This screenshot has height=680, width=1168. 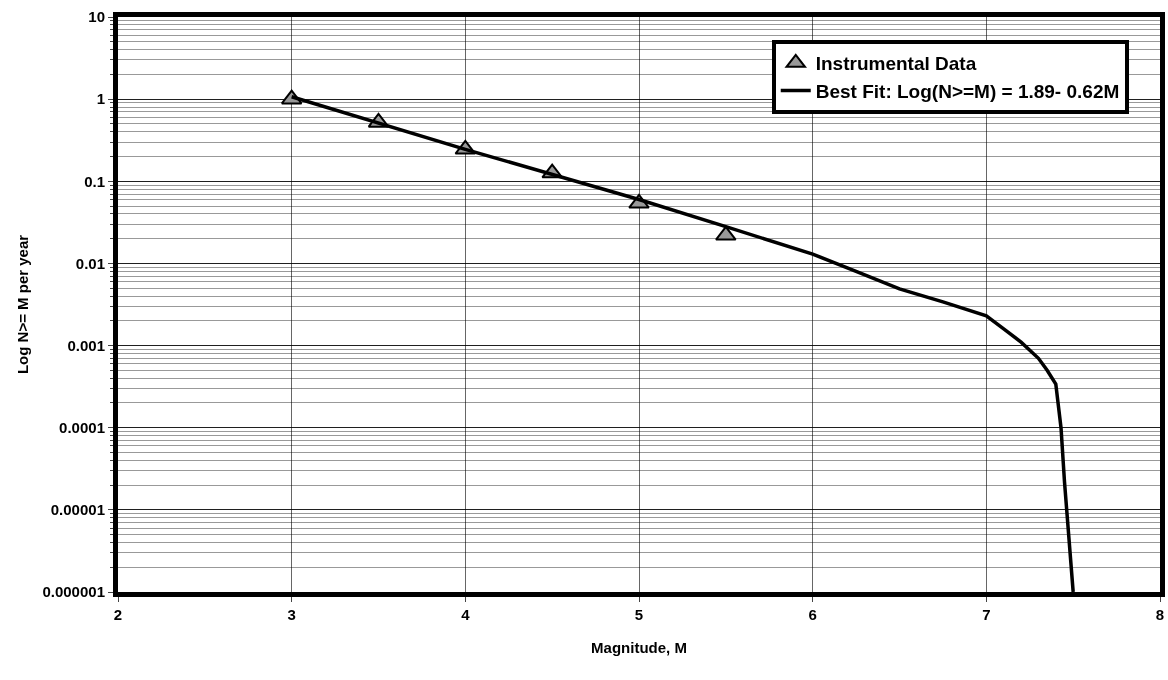 What do you see at coordinates (77, 510) in the screenshot?
I see `y-tick-label: 0.00001` at bounding box center [77, 510].